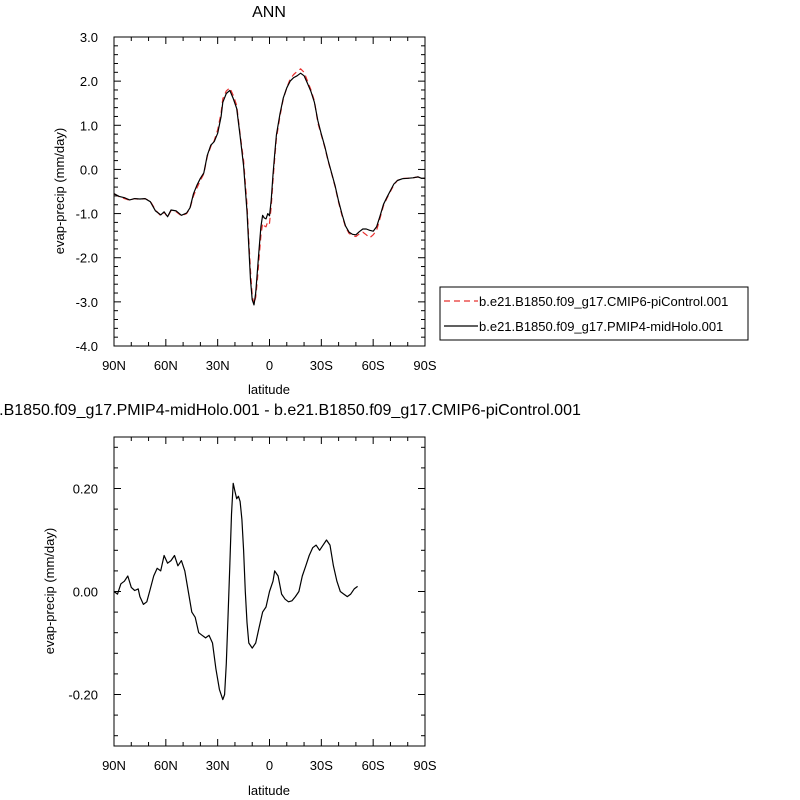 The width and height of the screenshot is (800, 800). I want to click on top-x-tick-label: 90S, so click(424, 365).